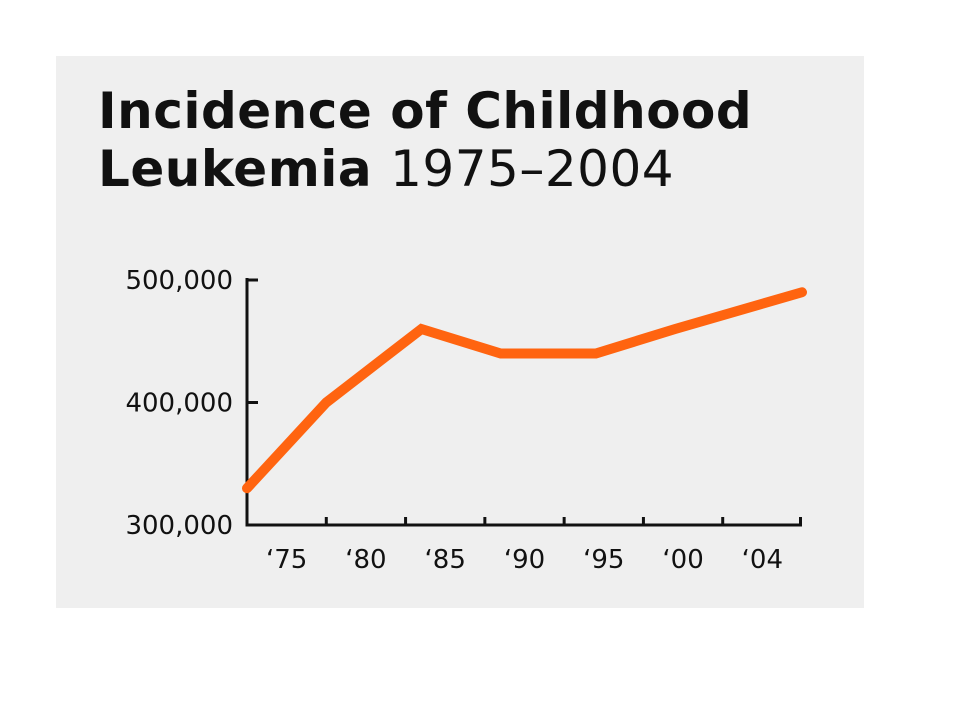 Image resolution: width=960 pixels, height=720 pixels. I want to click on y-tick-label: 300,000, so click(179, 526).